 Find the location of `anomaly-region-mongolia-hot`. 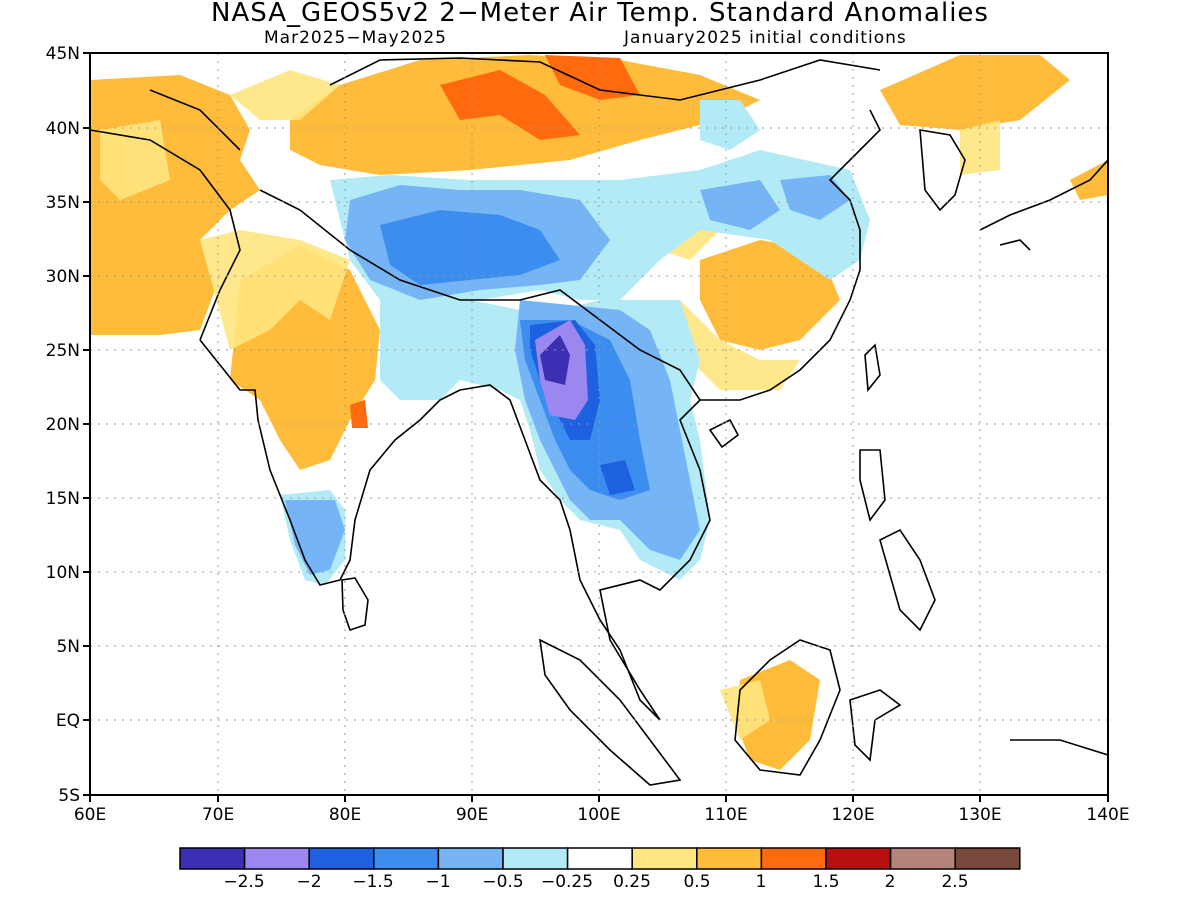

anomaly-region-mongolia-hot is located at coordinates (510, 105).